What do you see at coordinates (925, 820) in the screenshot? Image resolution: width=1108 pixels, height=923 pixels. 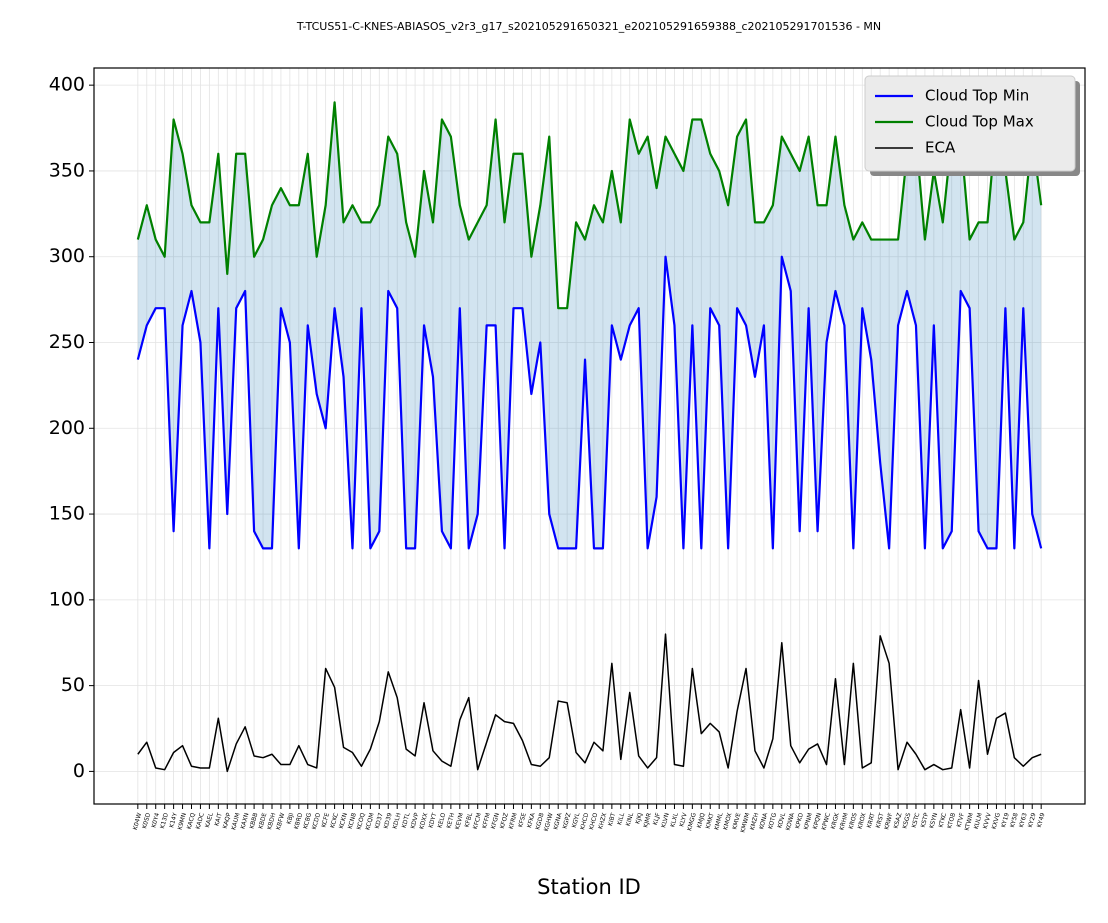 I see `x-tick-label: KSTP` at bounding box center [925, 820].